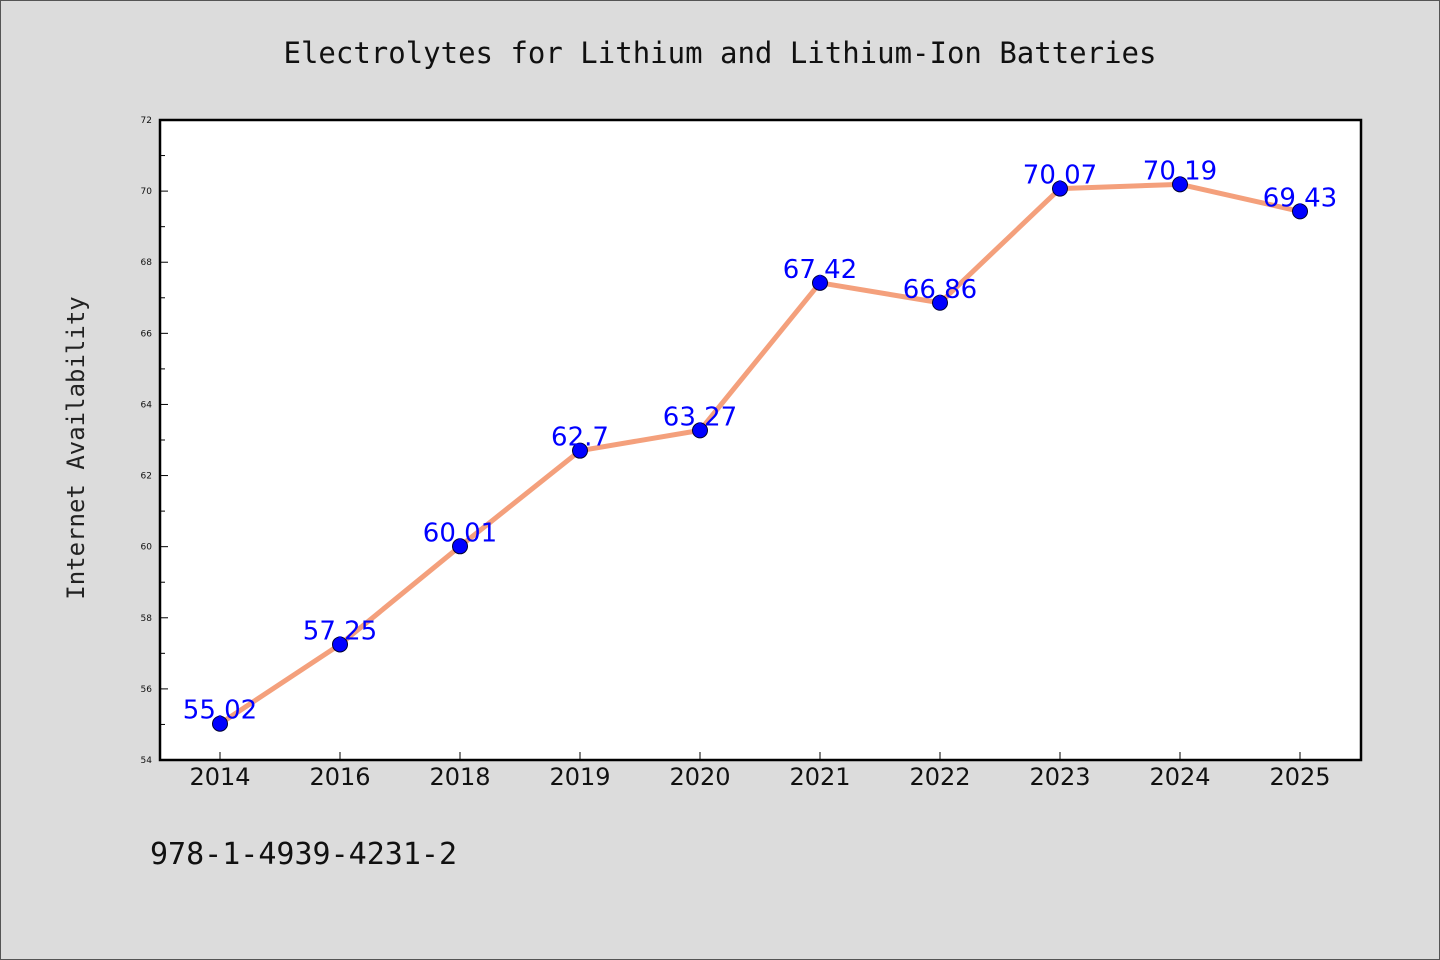 The width and height of the screenshot is (1440, 960). Describe the element at coordinates (819, 777) in the screenshot. I see `x-tick-label: 2021` at that location.